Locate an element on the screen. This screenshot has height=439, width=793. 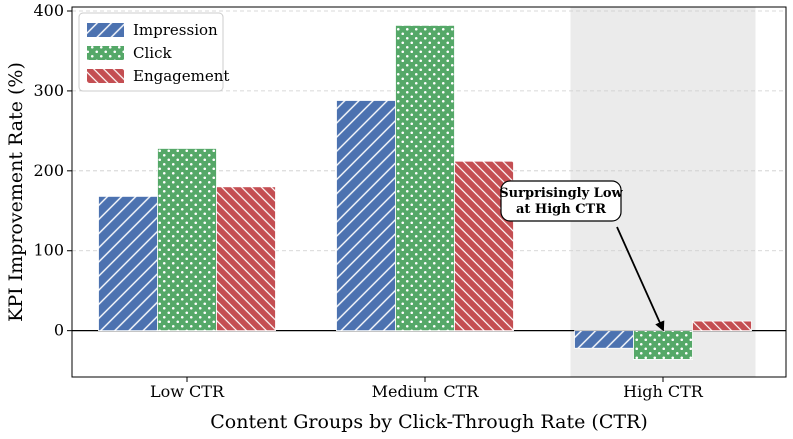
x-tick-label: Medium CTR is located at coordinates (426, 391).